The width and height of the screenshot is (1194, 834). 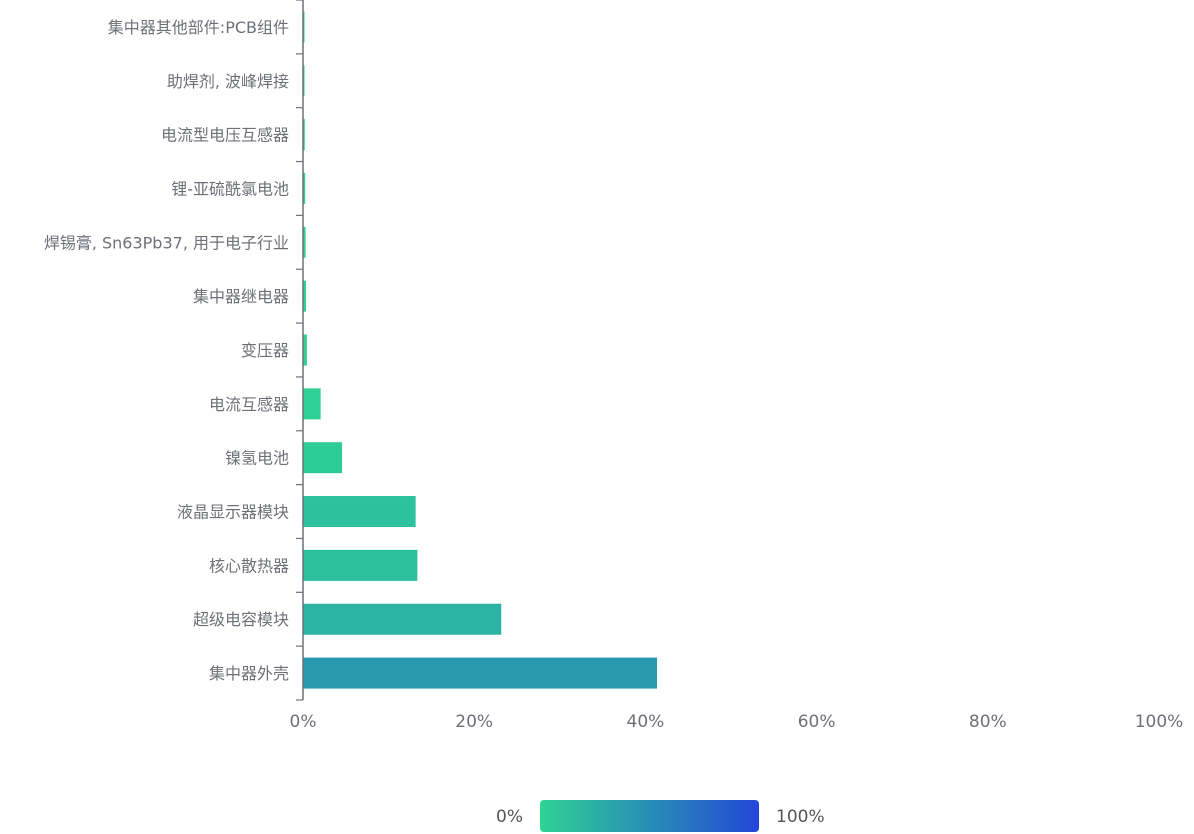 What do you see at coordinates (233, 512) in the screenshot?
I see `category-label: 液晶显示器模块` at bounding box center [233, 512].